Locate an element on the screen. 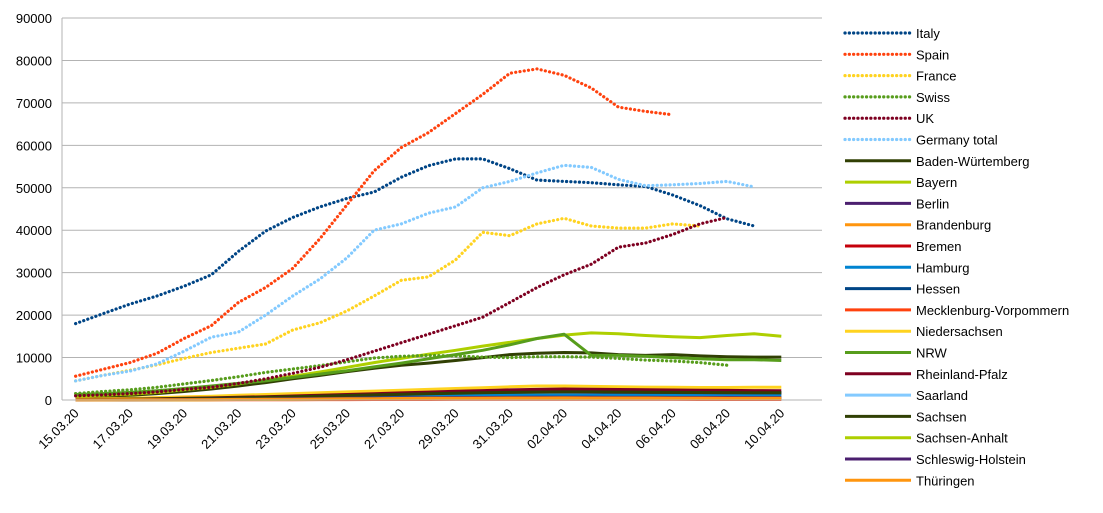  x-tick-label: 27.03.20 is located at coordinates (384, 429).